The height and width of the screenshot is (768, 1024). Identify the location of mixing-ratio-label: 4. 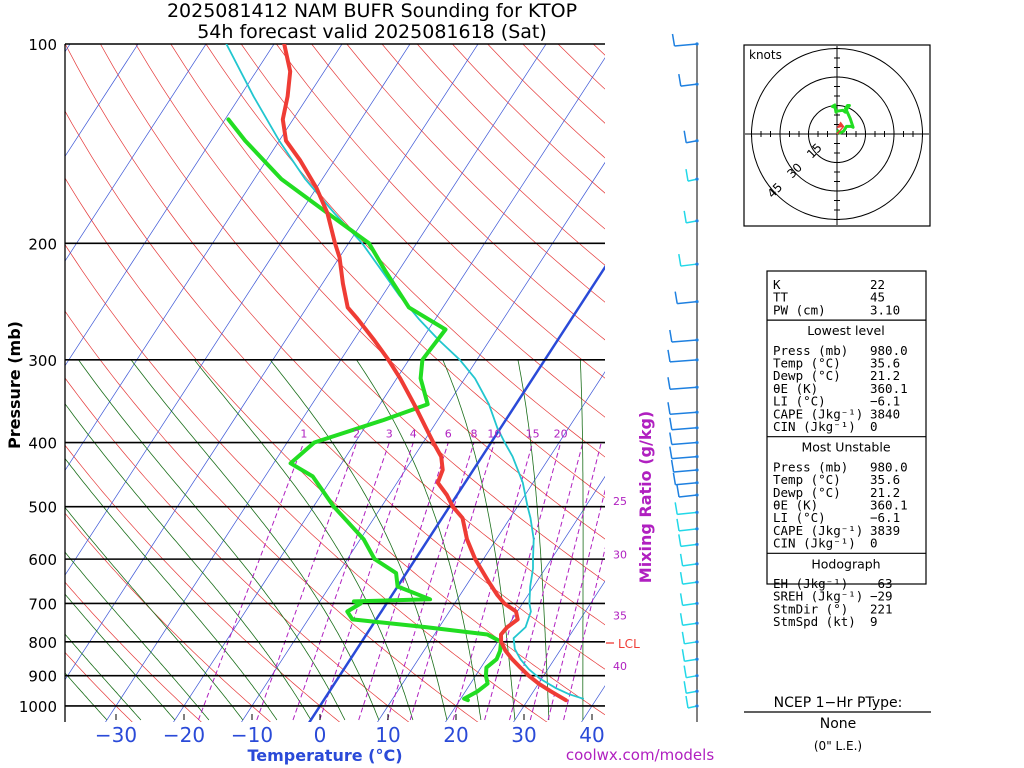
(413, 434).